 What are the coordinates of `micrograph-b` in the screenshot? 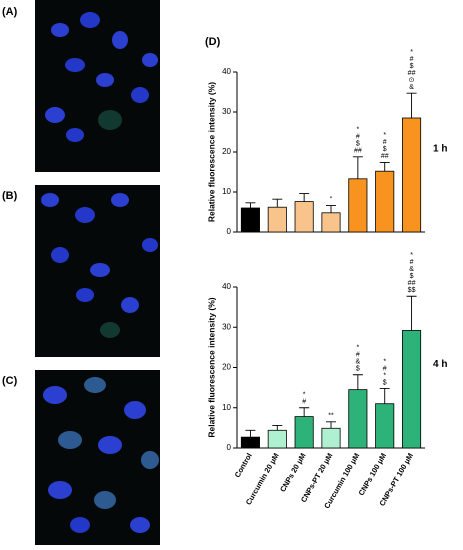 It's located at (97, 271).